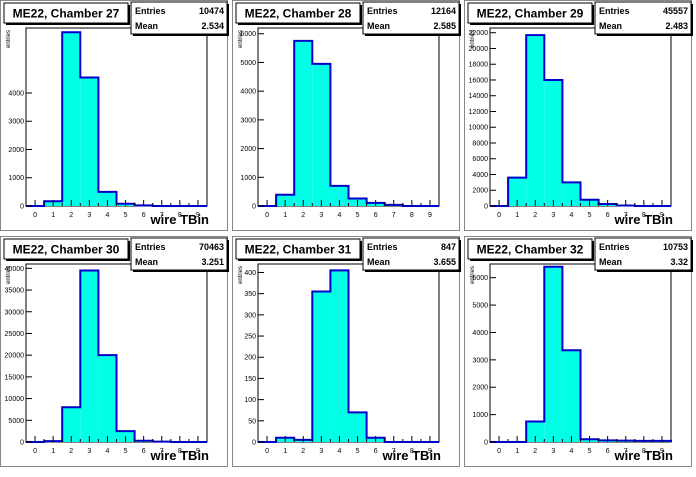 This screenshot has width=696, height=477. What do you see at coordinates (15, 399) in the screenshot?
I see `y-tick-label: 10000` at bounding box center [15, 399].